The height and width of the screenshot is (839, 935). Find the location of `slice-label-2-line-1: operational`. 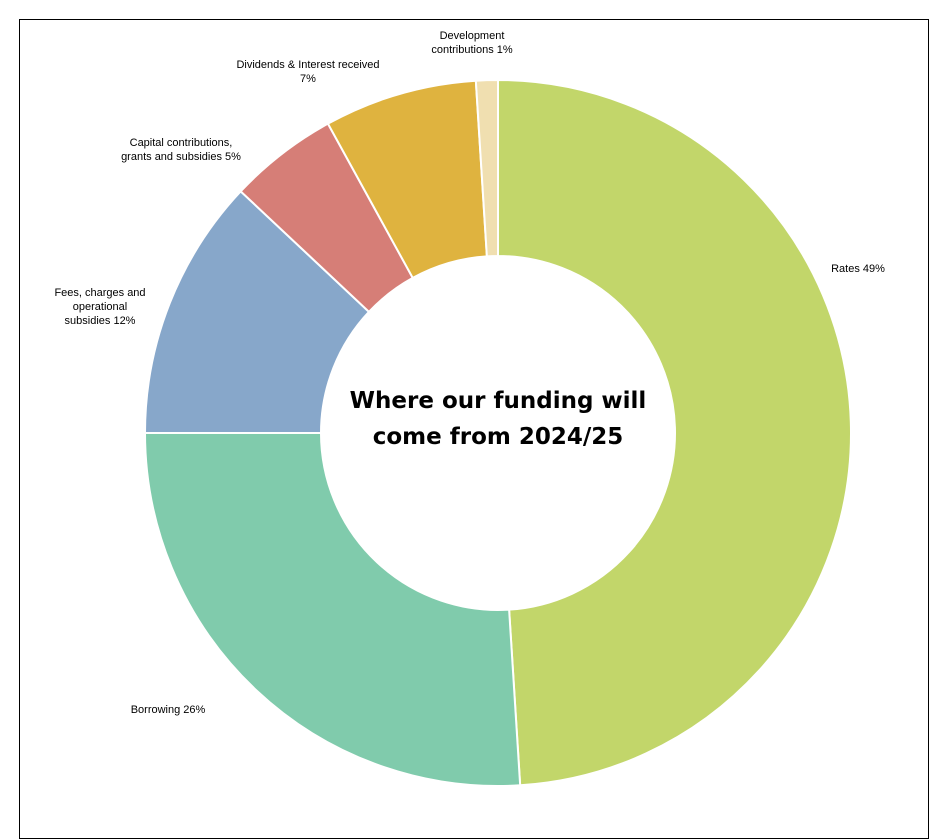

slice-label-2-line-1: operational is located at coordinates (100, 307).